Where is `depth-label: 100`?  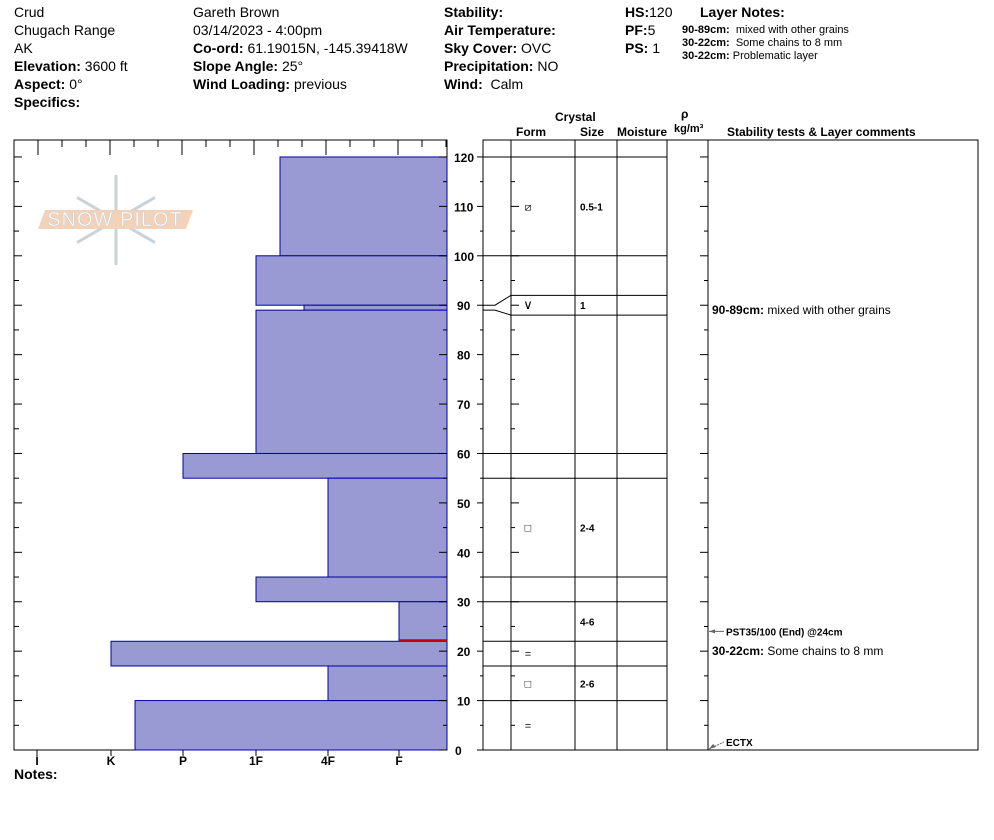
depth-label: 100 is located at coordinates (464, 257).